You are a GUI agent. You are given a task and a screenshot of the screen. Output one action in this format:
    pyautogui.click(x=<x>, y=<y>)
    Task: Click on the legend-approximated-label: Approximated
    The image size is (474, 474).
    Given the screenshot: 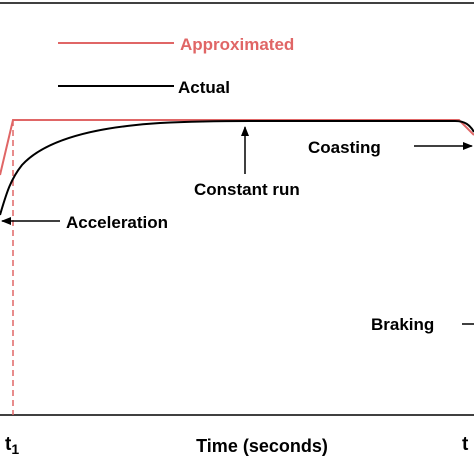 What is the action you would take?
    pyautogui.click(x=237, y=44)
    